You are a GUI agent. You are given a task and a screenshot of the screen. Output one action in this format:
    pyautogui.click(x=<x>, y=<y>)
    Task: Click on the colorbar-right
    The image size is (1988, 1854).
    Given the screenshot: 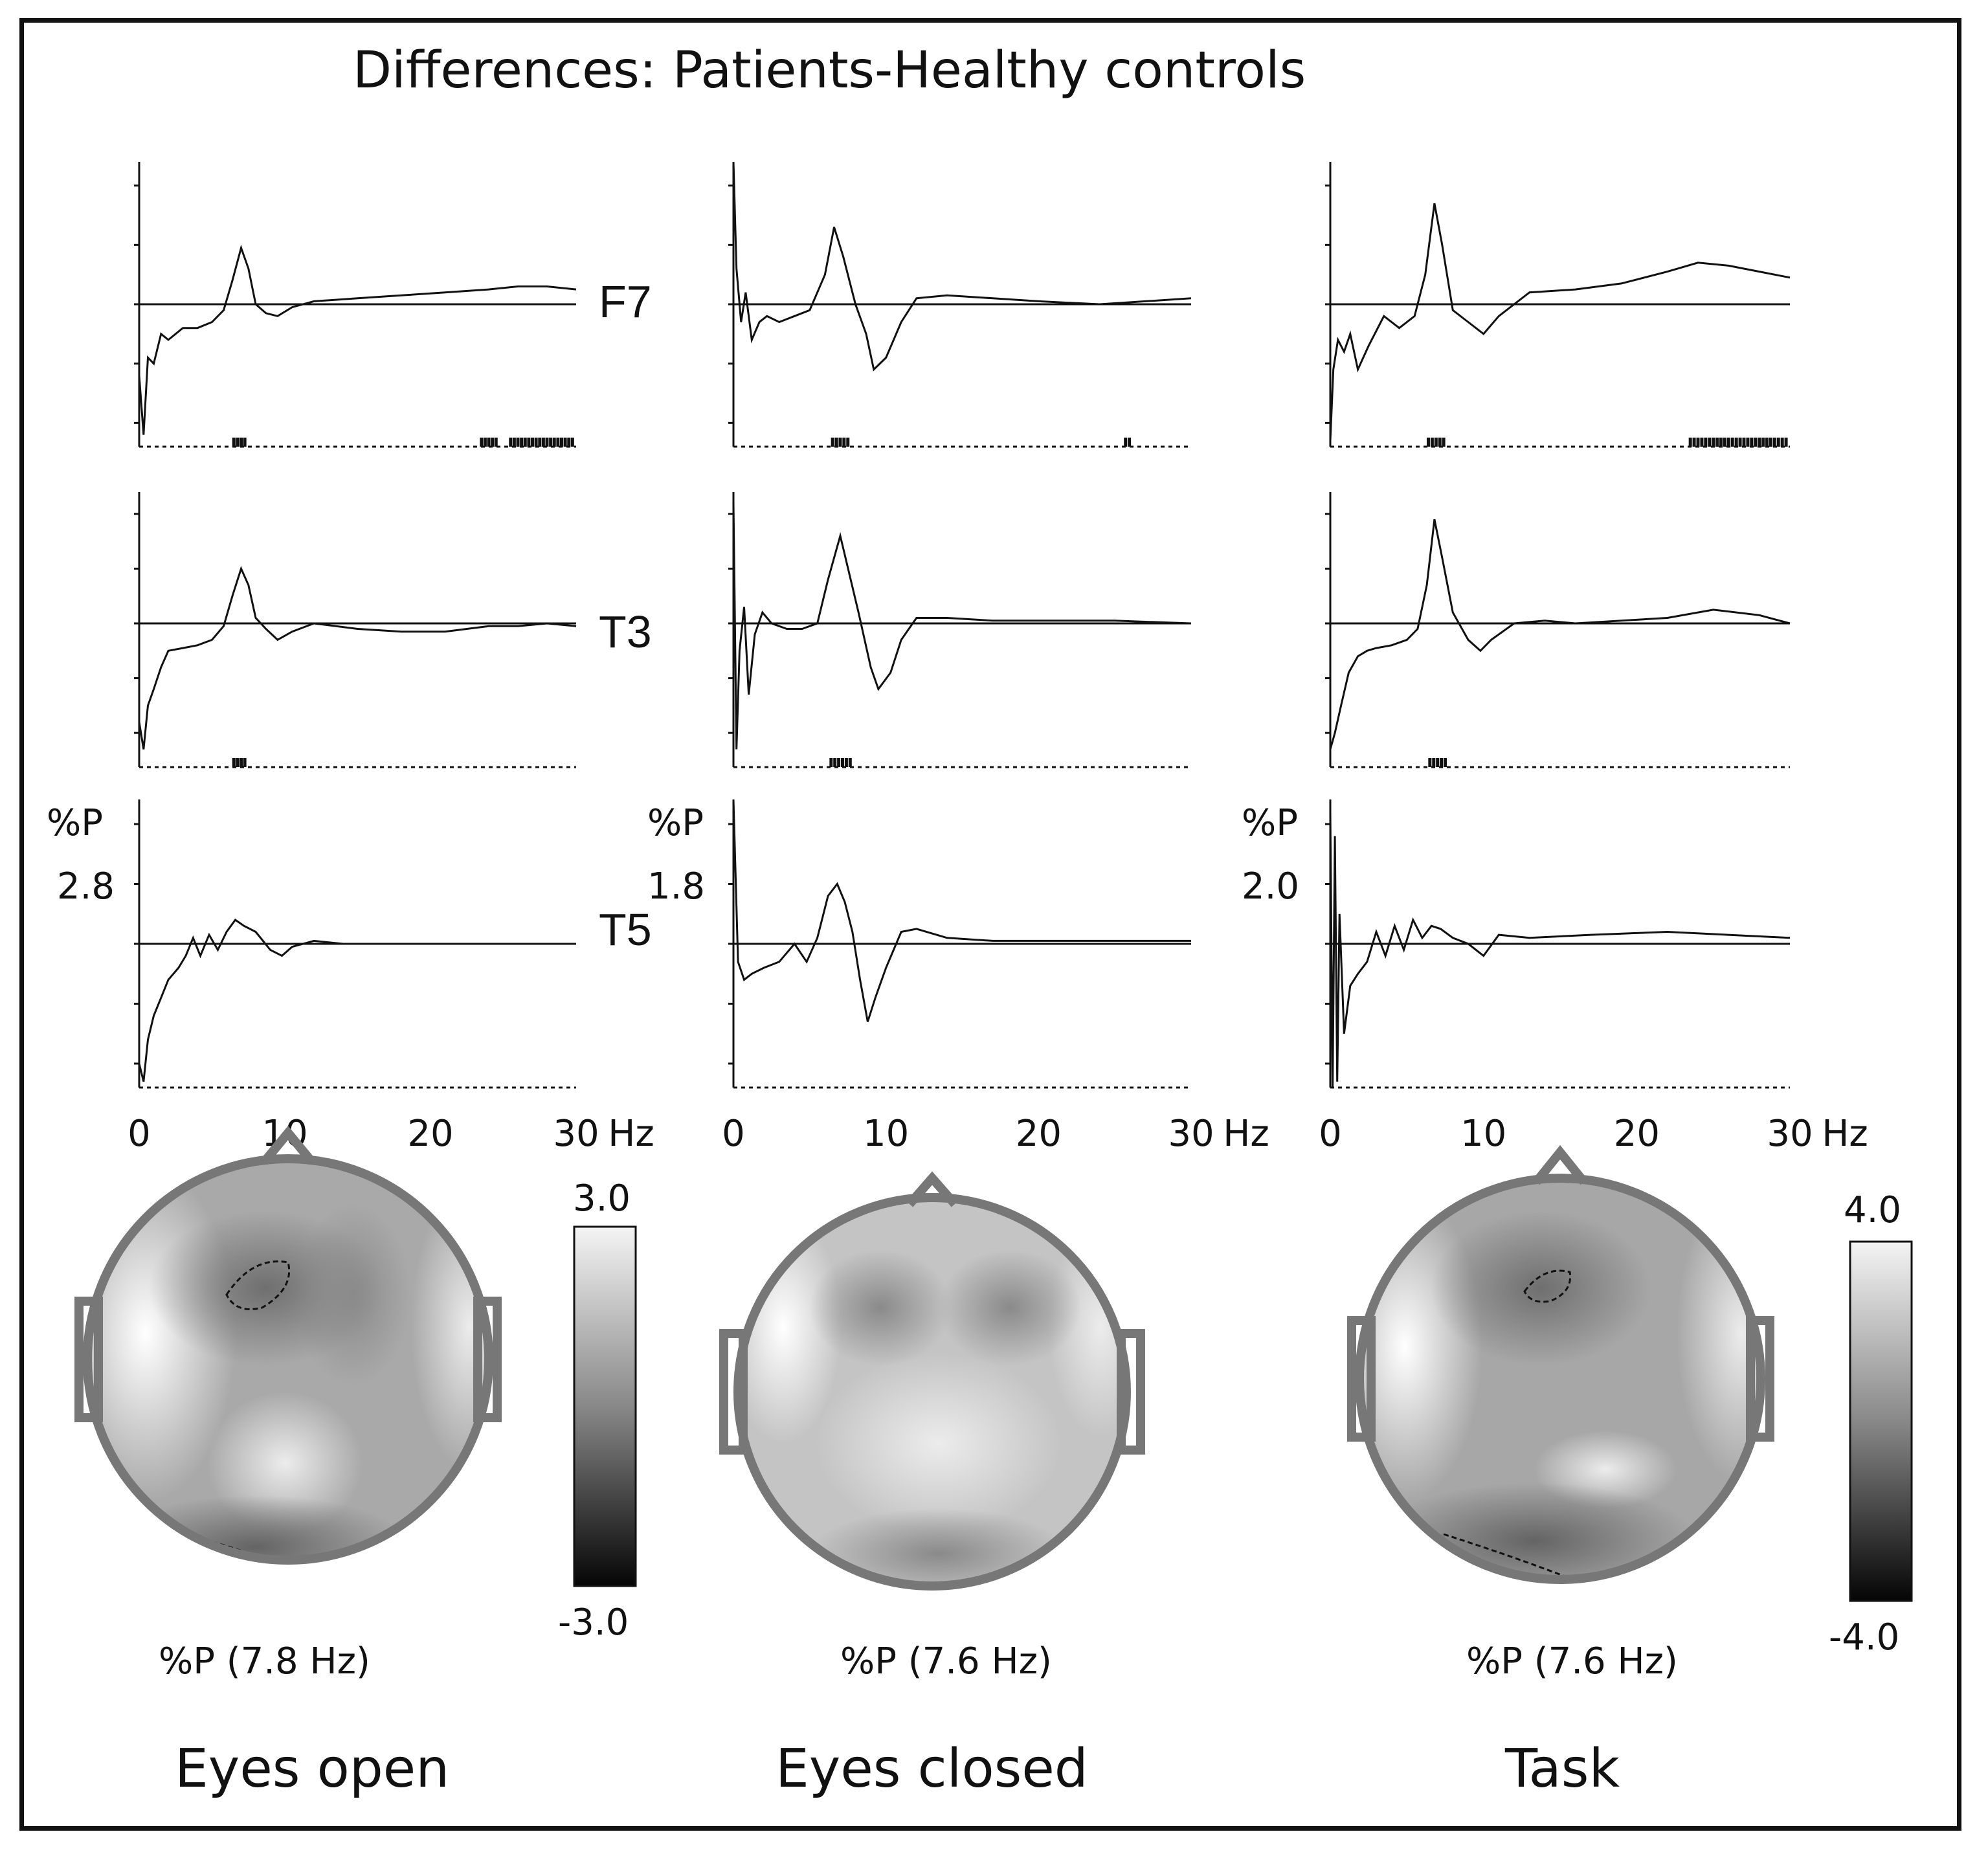 What is the action you would take?
    pyautogui.click(x=1881, y=1421)
    